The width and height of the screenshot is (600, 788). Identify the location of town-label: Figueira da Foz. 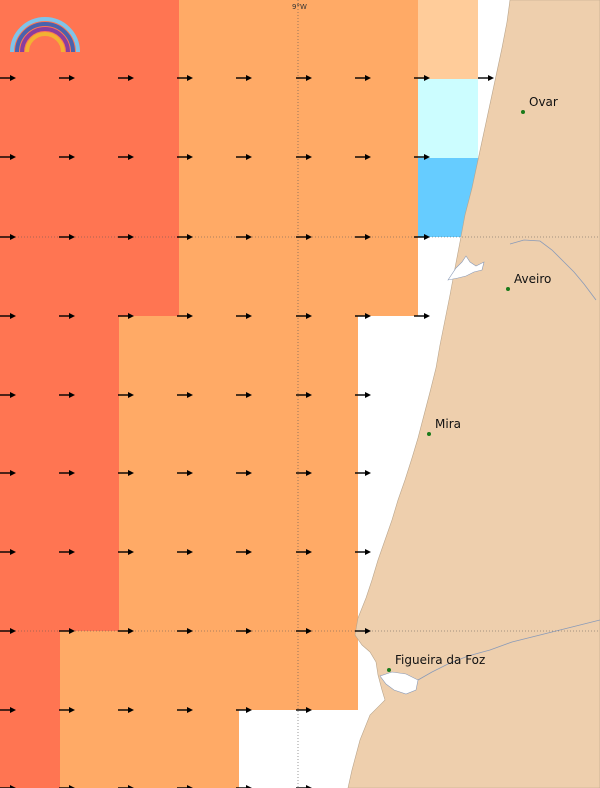
(440, 660).